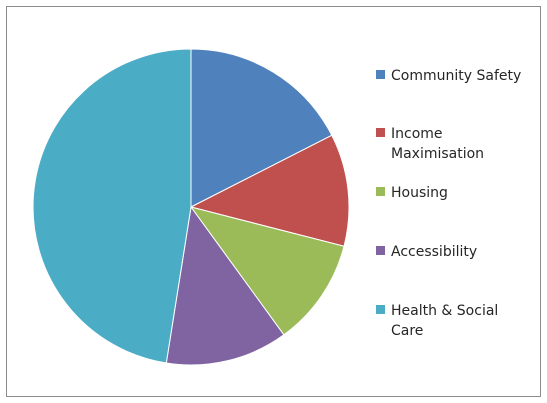 The height and width of the screenshot is (403, 547). What do you see at coordinates (456, 76) in the screenshot?
I see `legend-label-0-line-0: Community Safety` at bounding box center [456, 76].